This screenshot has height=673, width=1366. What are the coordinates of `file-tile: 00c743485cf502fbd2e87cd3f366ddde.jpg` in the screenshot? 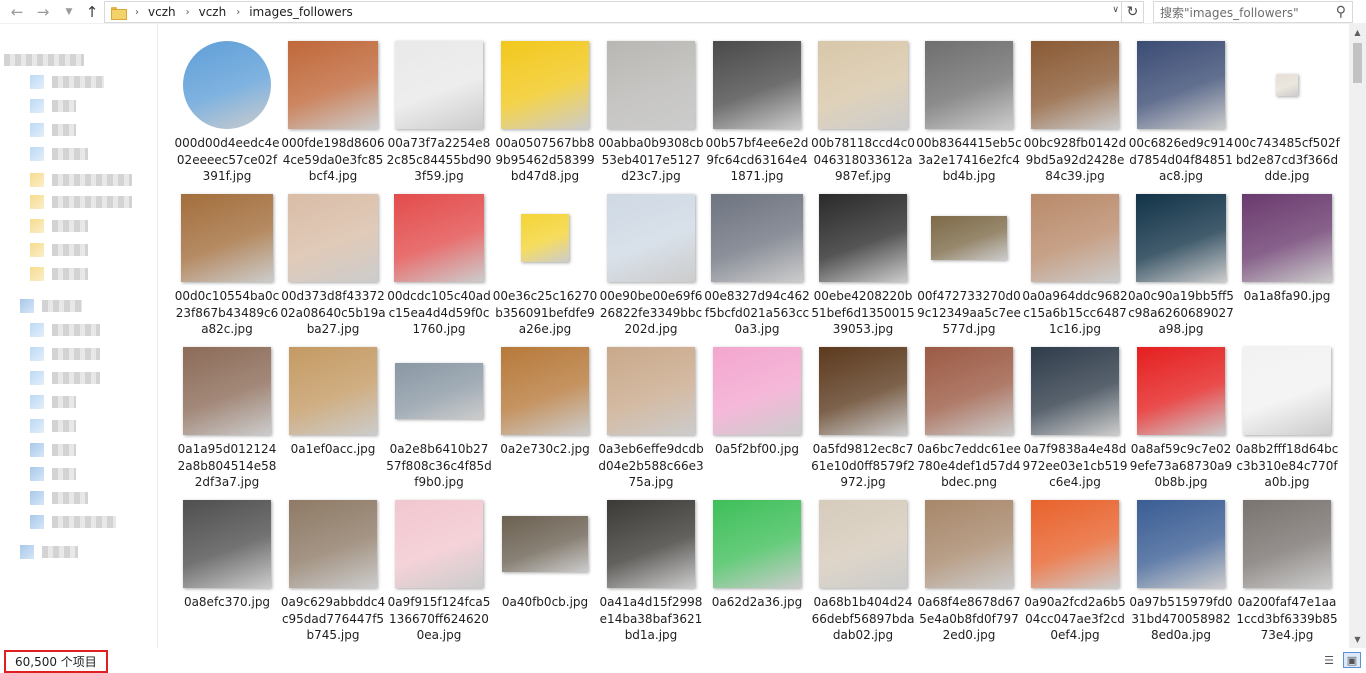 It's located at (1287, 111).